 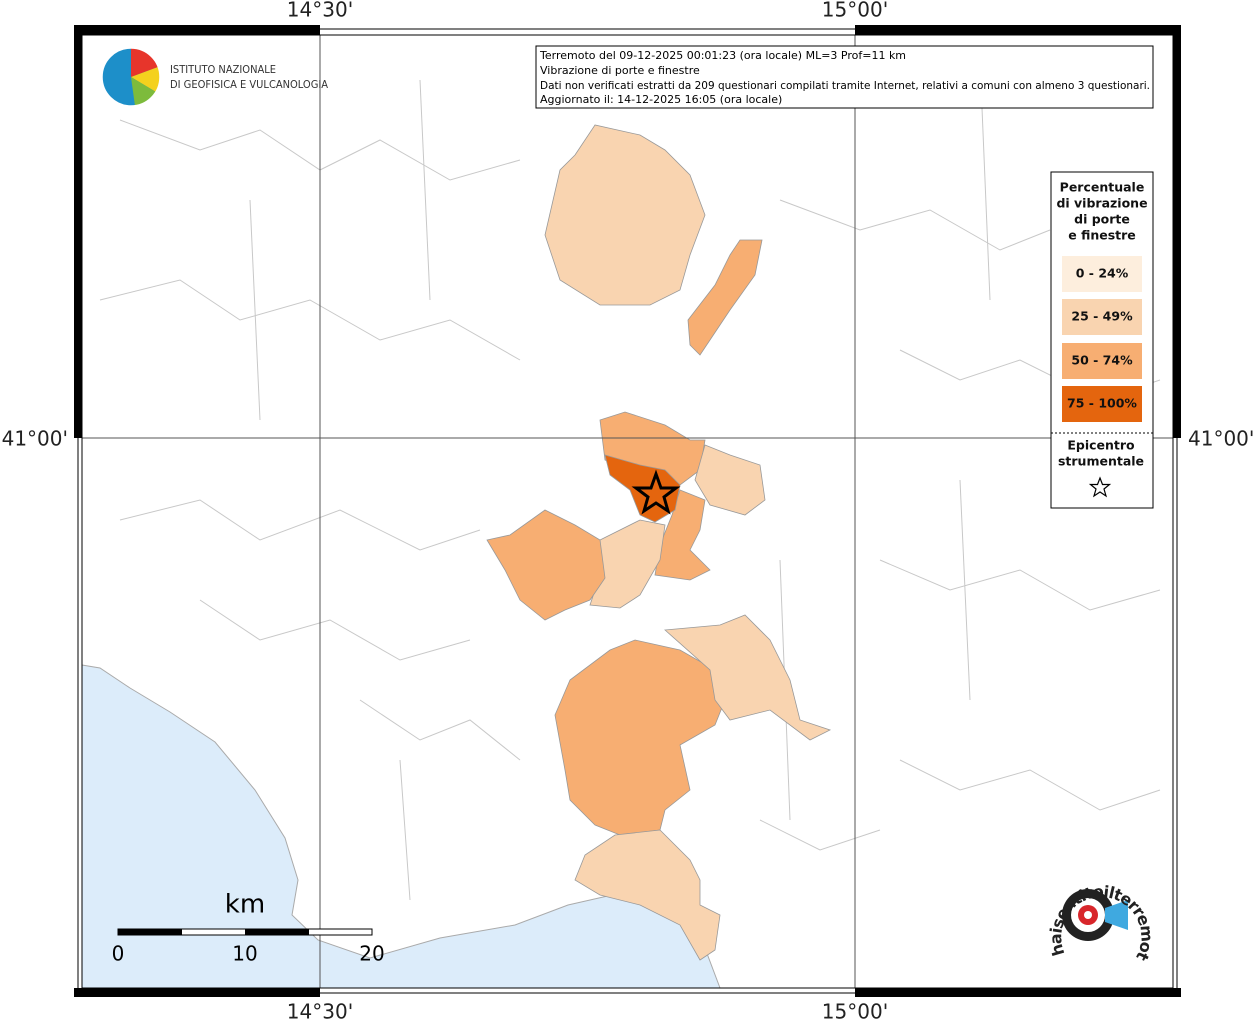 What do you see at coordinates (1101, 203) in the screenshot?
I see `legend-title: di vibrazione` at bounding box center [1101, 203].